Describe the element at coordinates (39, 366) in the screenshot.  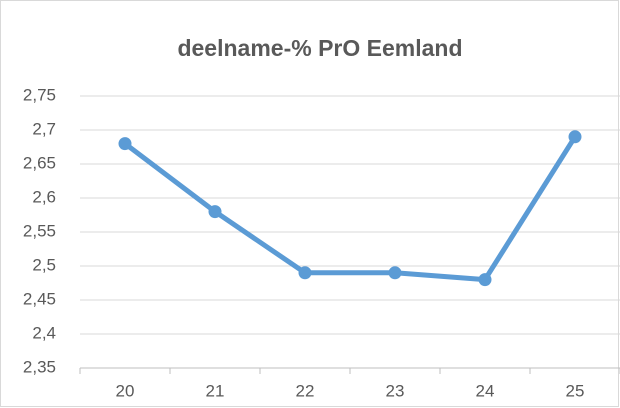
I see `y-tick-label: 2,35` at that location.